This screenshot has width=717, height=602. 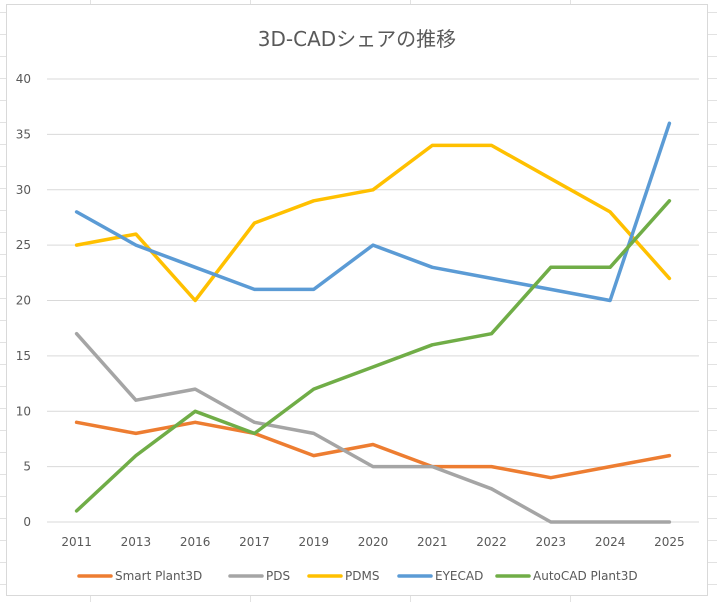 What do you see at coordinates (254, 542) in the screenshot?
I see `x-tick-label: 2017` at bounding box center [254, 542].